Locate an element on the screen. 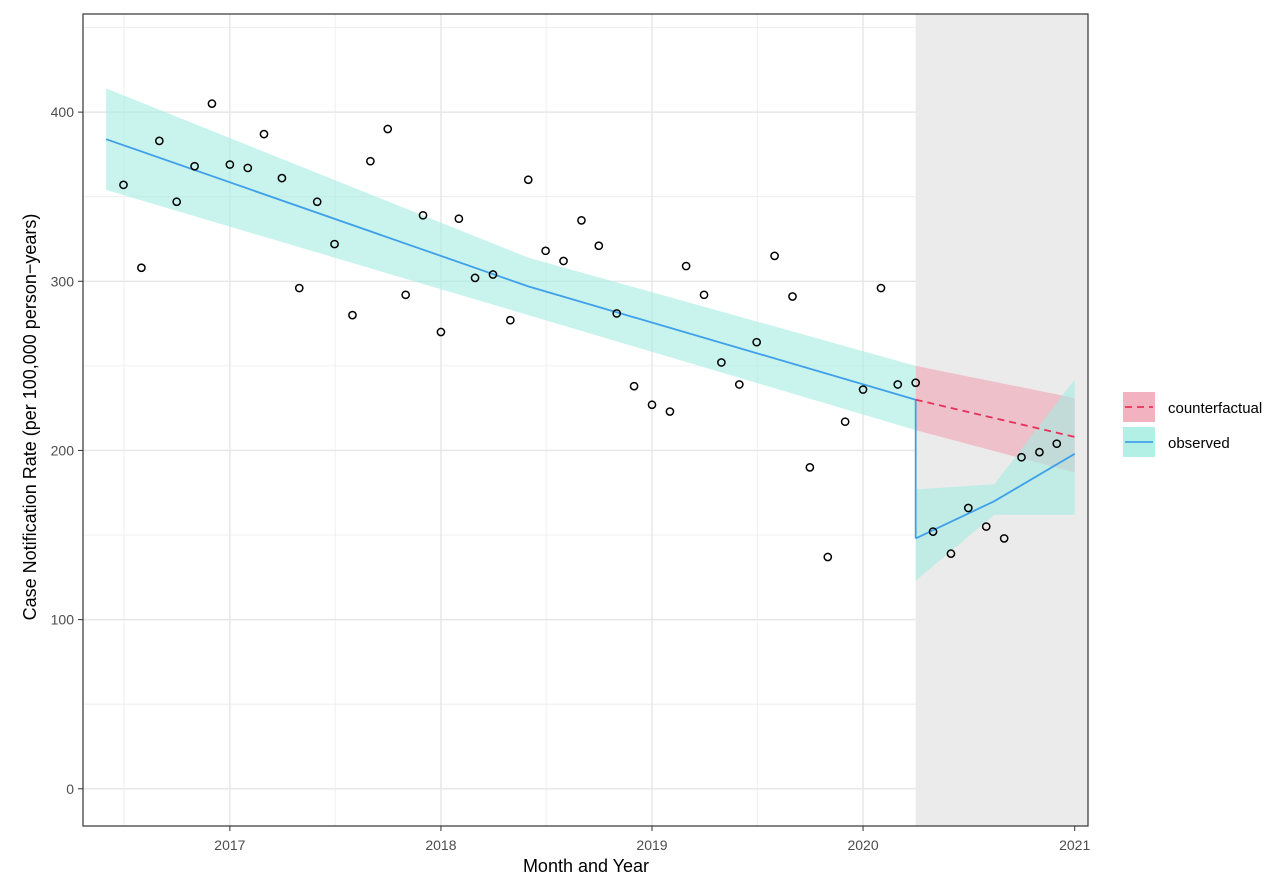 Image resolution: width=1280 pixels, height=877 pixels. y-tick-label: 200 is located at coordinates (63, 450).